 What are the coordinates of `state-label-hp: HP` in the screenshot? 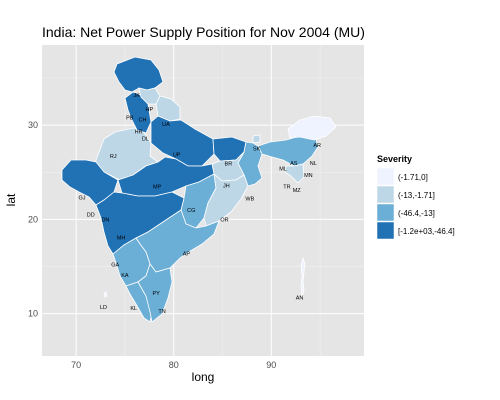 It's located at (150, 110).